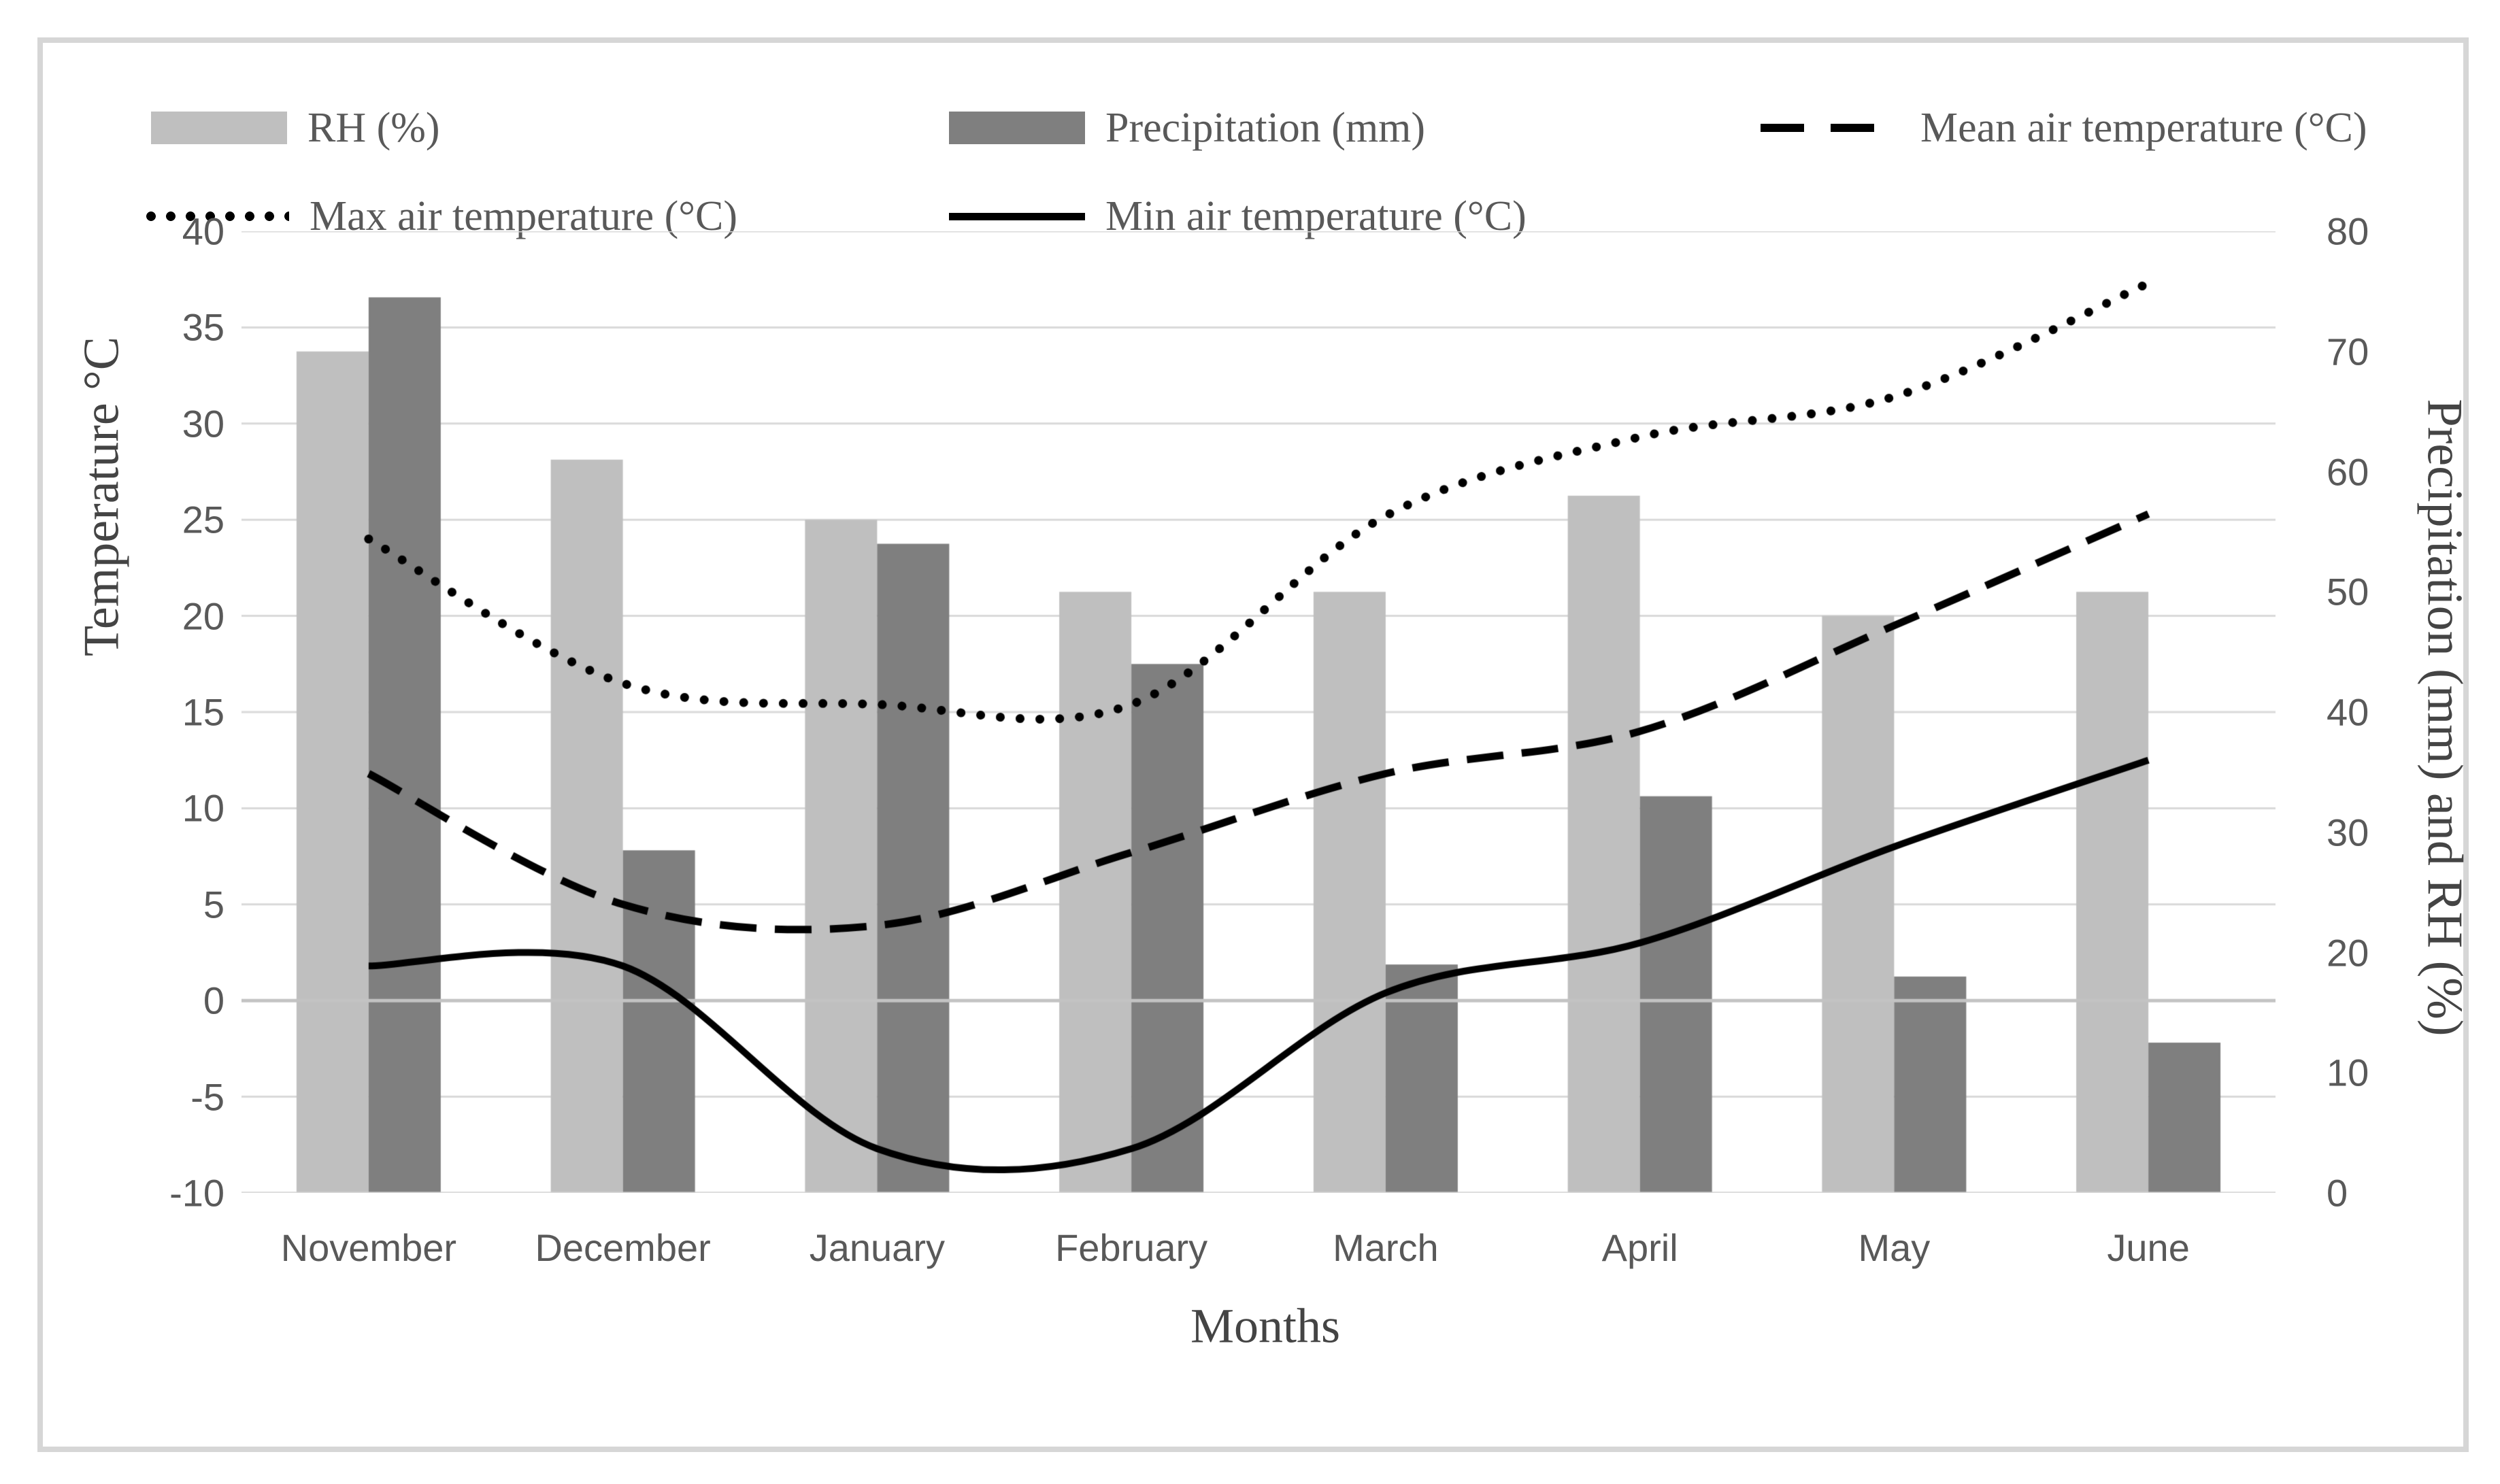 This screenshot has width=2500, height=1484. What do you see at coordinates (203, 808) in the screenshot?
I see `left-axis-tick: 10` at bounding box center [203, 808].